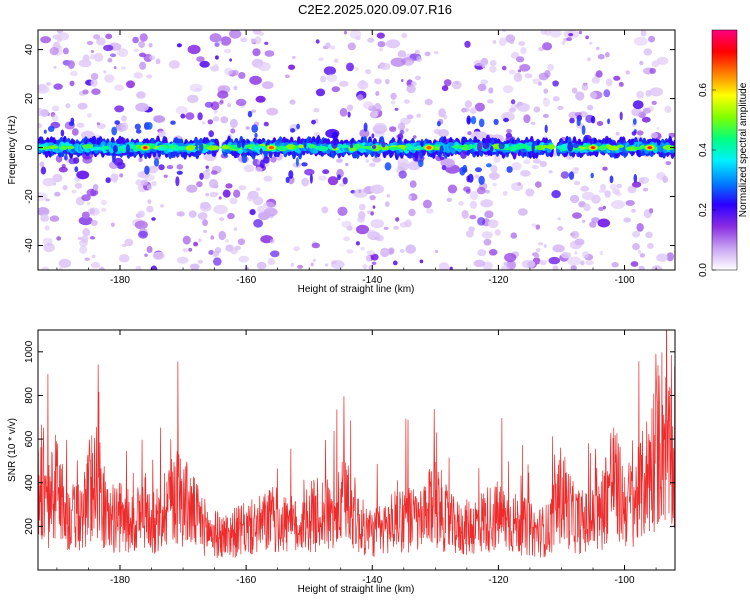 The image size is (750, 600). What do you see at coordinates (12, 150) in the screenshot?
I see `heatmap-y-label: Frequency (Hz)` at bounding box center [12, 150].